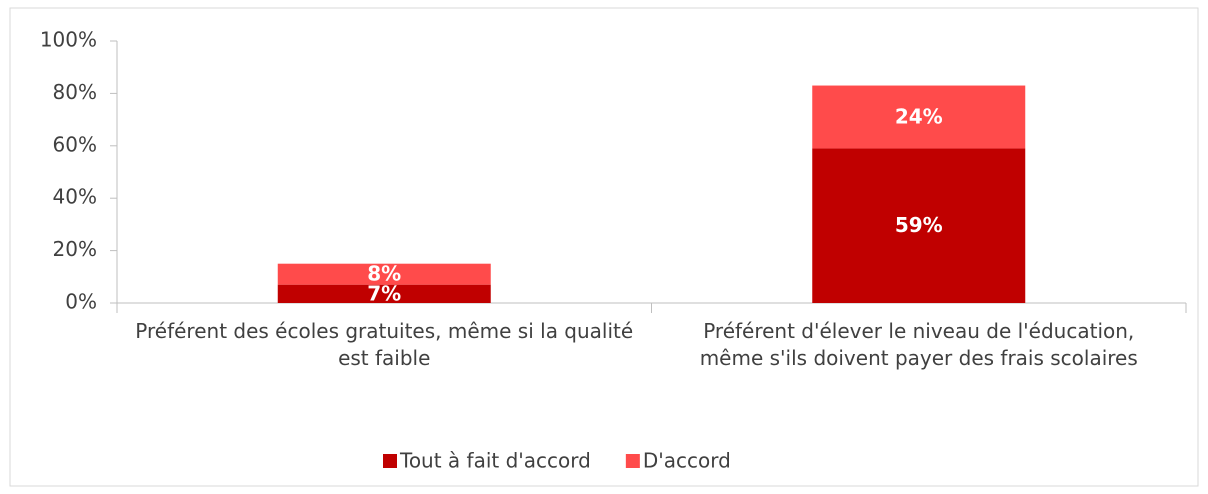  I want to click on value-label: 8%, so click(384, 274).